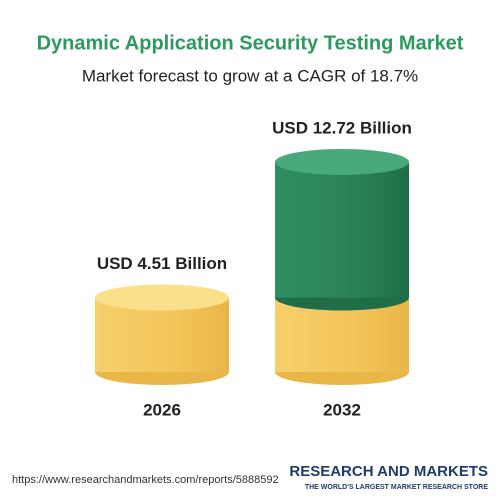 This screenshot has height=500, width=500. Describe the element at coordinates (342, 127) in the screenshot. I see `value-label: USD 12.72 Billion` at that location.